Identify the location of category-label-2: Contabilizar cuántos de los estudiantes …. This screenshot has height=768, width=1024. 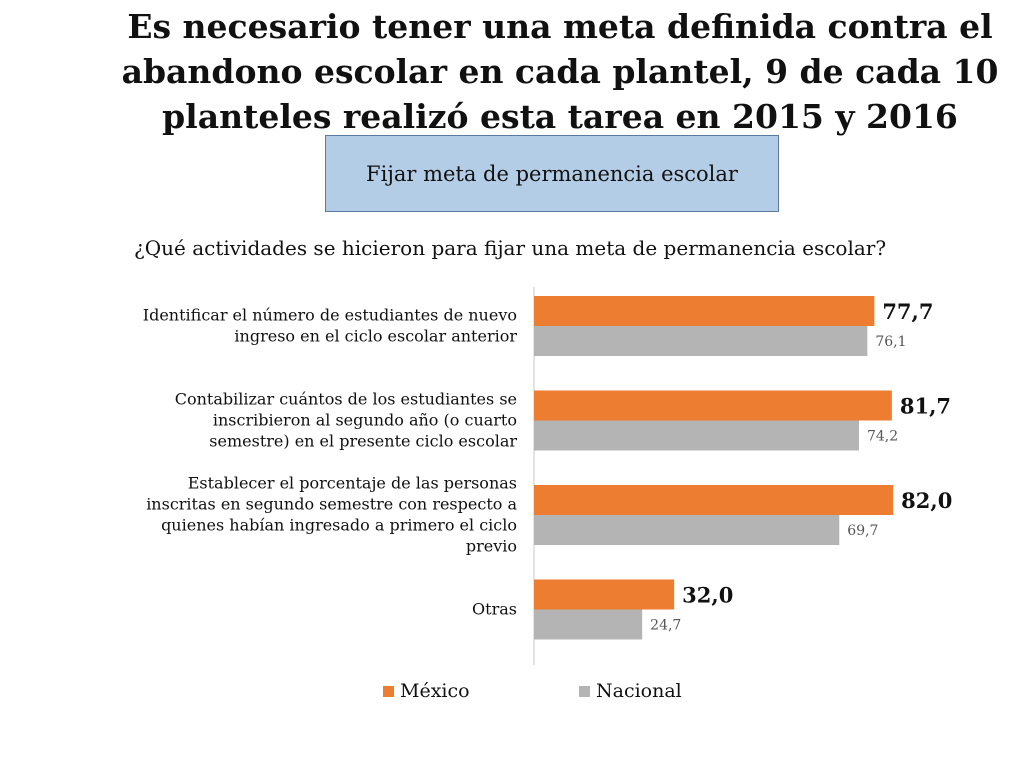
(346, 420).